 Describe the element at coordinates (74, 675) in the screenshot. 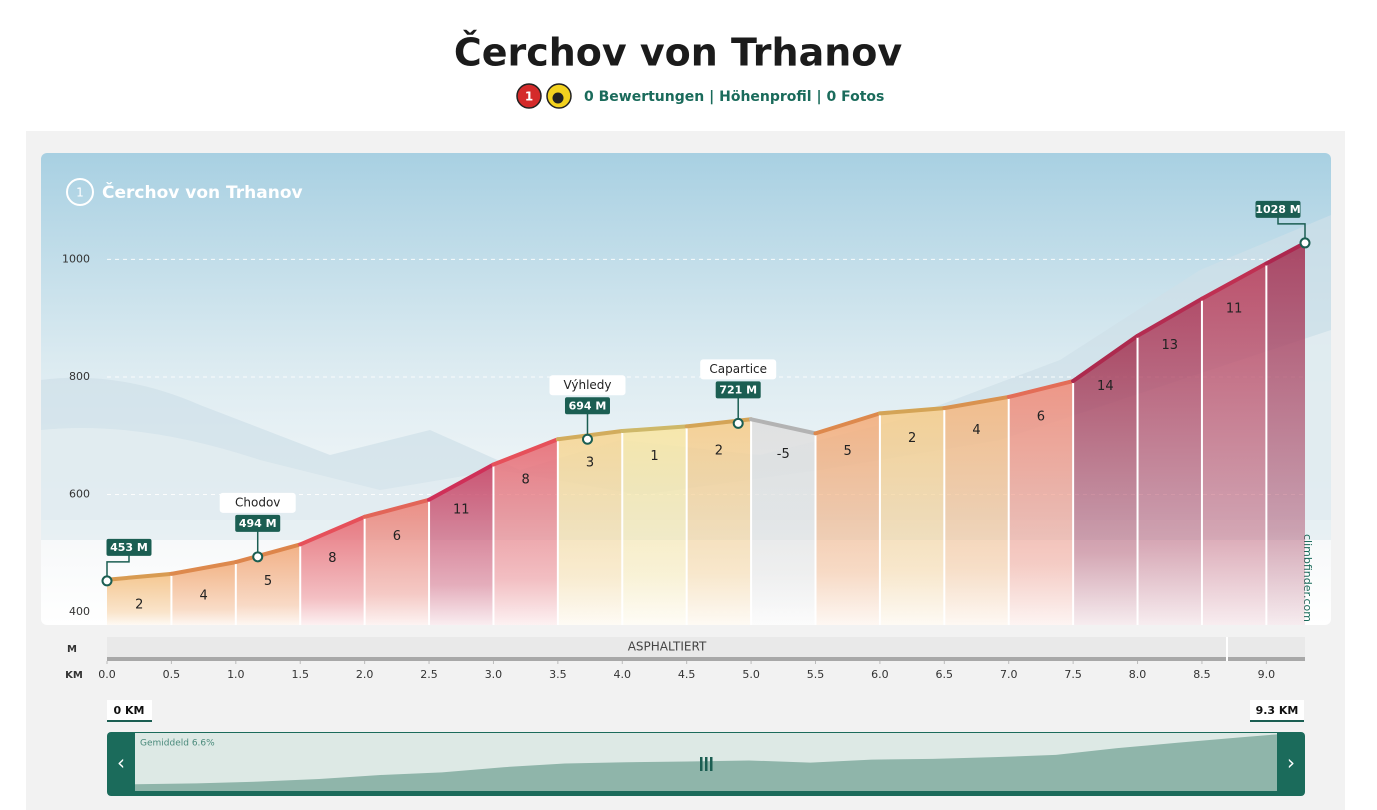

I see `x-unit: KM` at that location.